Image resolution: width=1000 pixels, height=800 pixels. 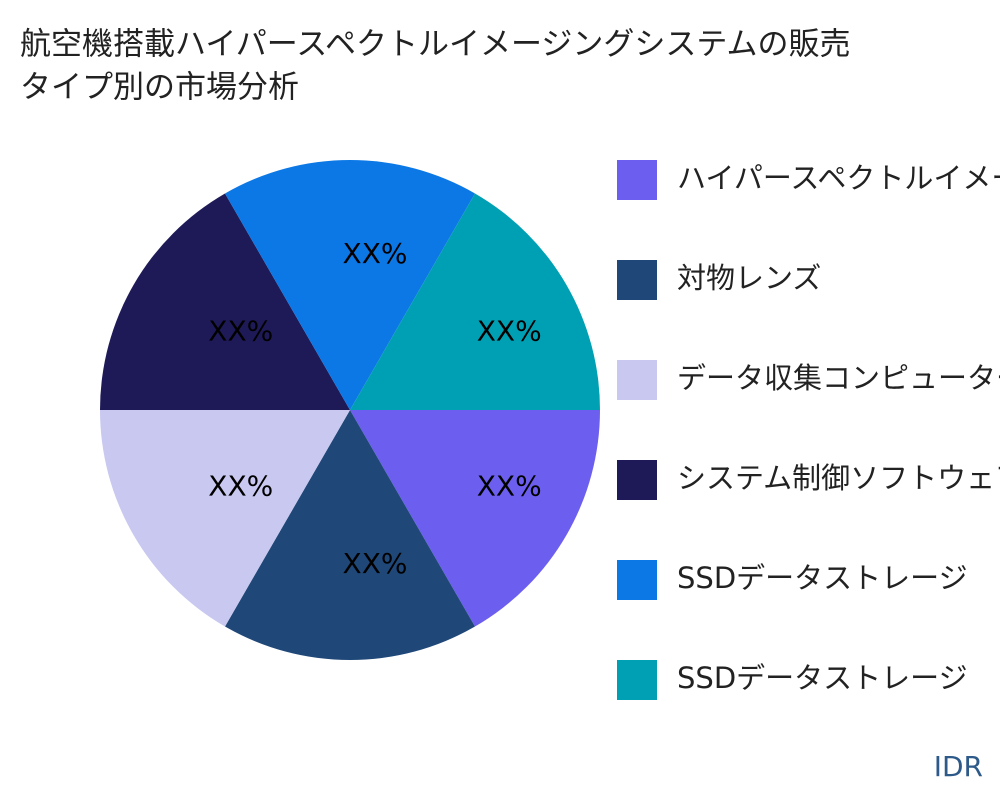 I want to click on legend-label: システム制御ソフトウェア, so click(x=838, y=478).